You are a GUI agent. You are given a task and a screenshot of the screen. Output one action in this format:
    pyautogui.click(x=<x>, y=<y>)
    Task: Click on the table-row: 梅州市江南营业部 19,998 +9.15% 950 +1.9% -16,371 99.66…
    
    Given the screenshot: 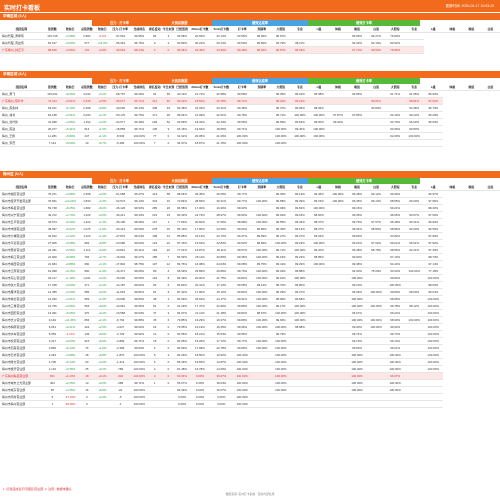 What is the action you would take?
    pyautogui.click(x=250, y=271)
    